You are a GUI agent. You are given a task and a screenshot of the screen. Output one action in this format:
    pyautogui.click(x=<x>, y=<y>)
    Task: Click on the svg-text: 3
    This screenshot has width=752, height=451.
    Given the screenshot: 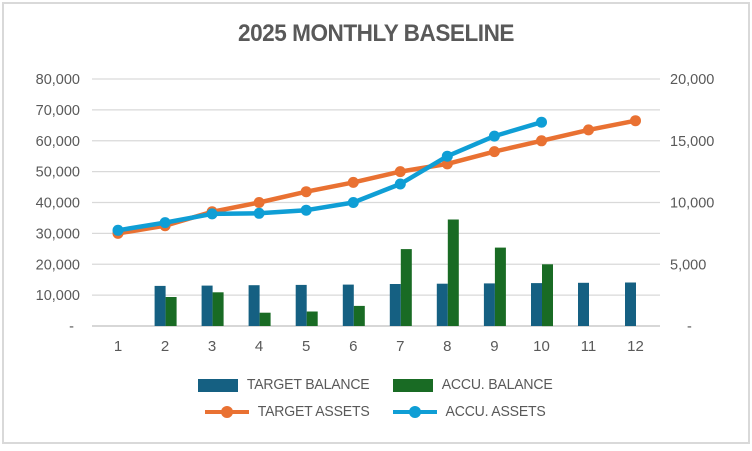 What is the action you would take?
    pyautogui.click(x=212, y=346)
    